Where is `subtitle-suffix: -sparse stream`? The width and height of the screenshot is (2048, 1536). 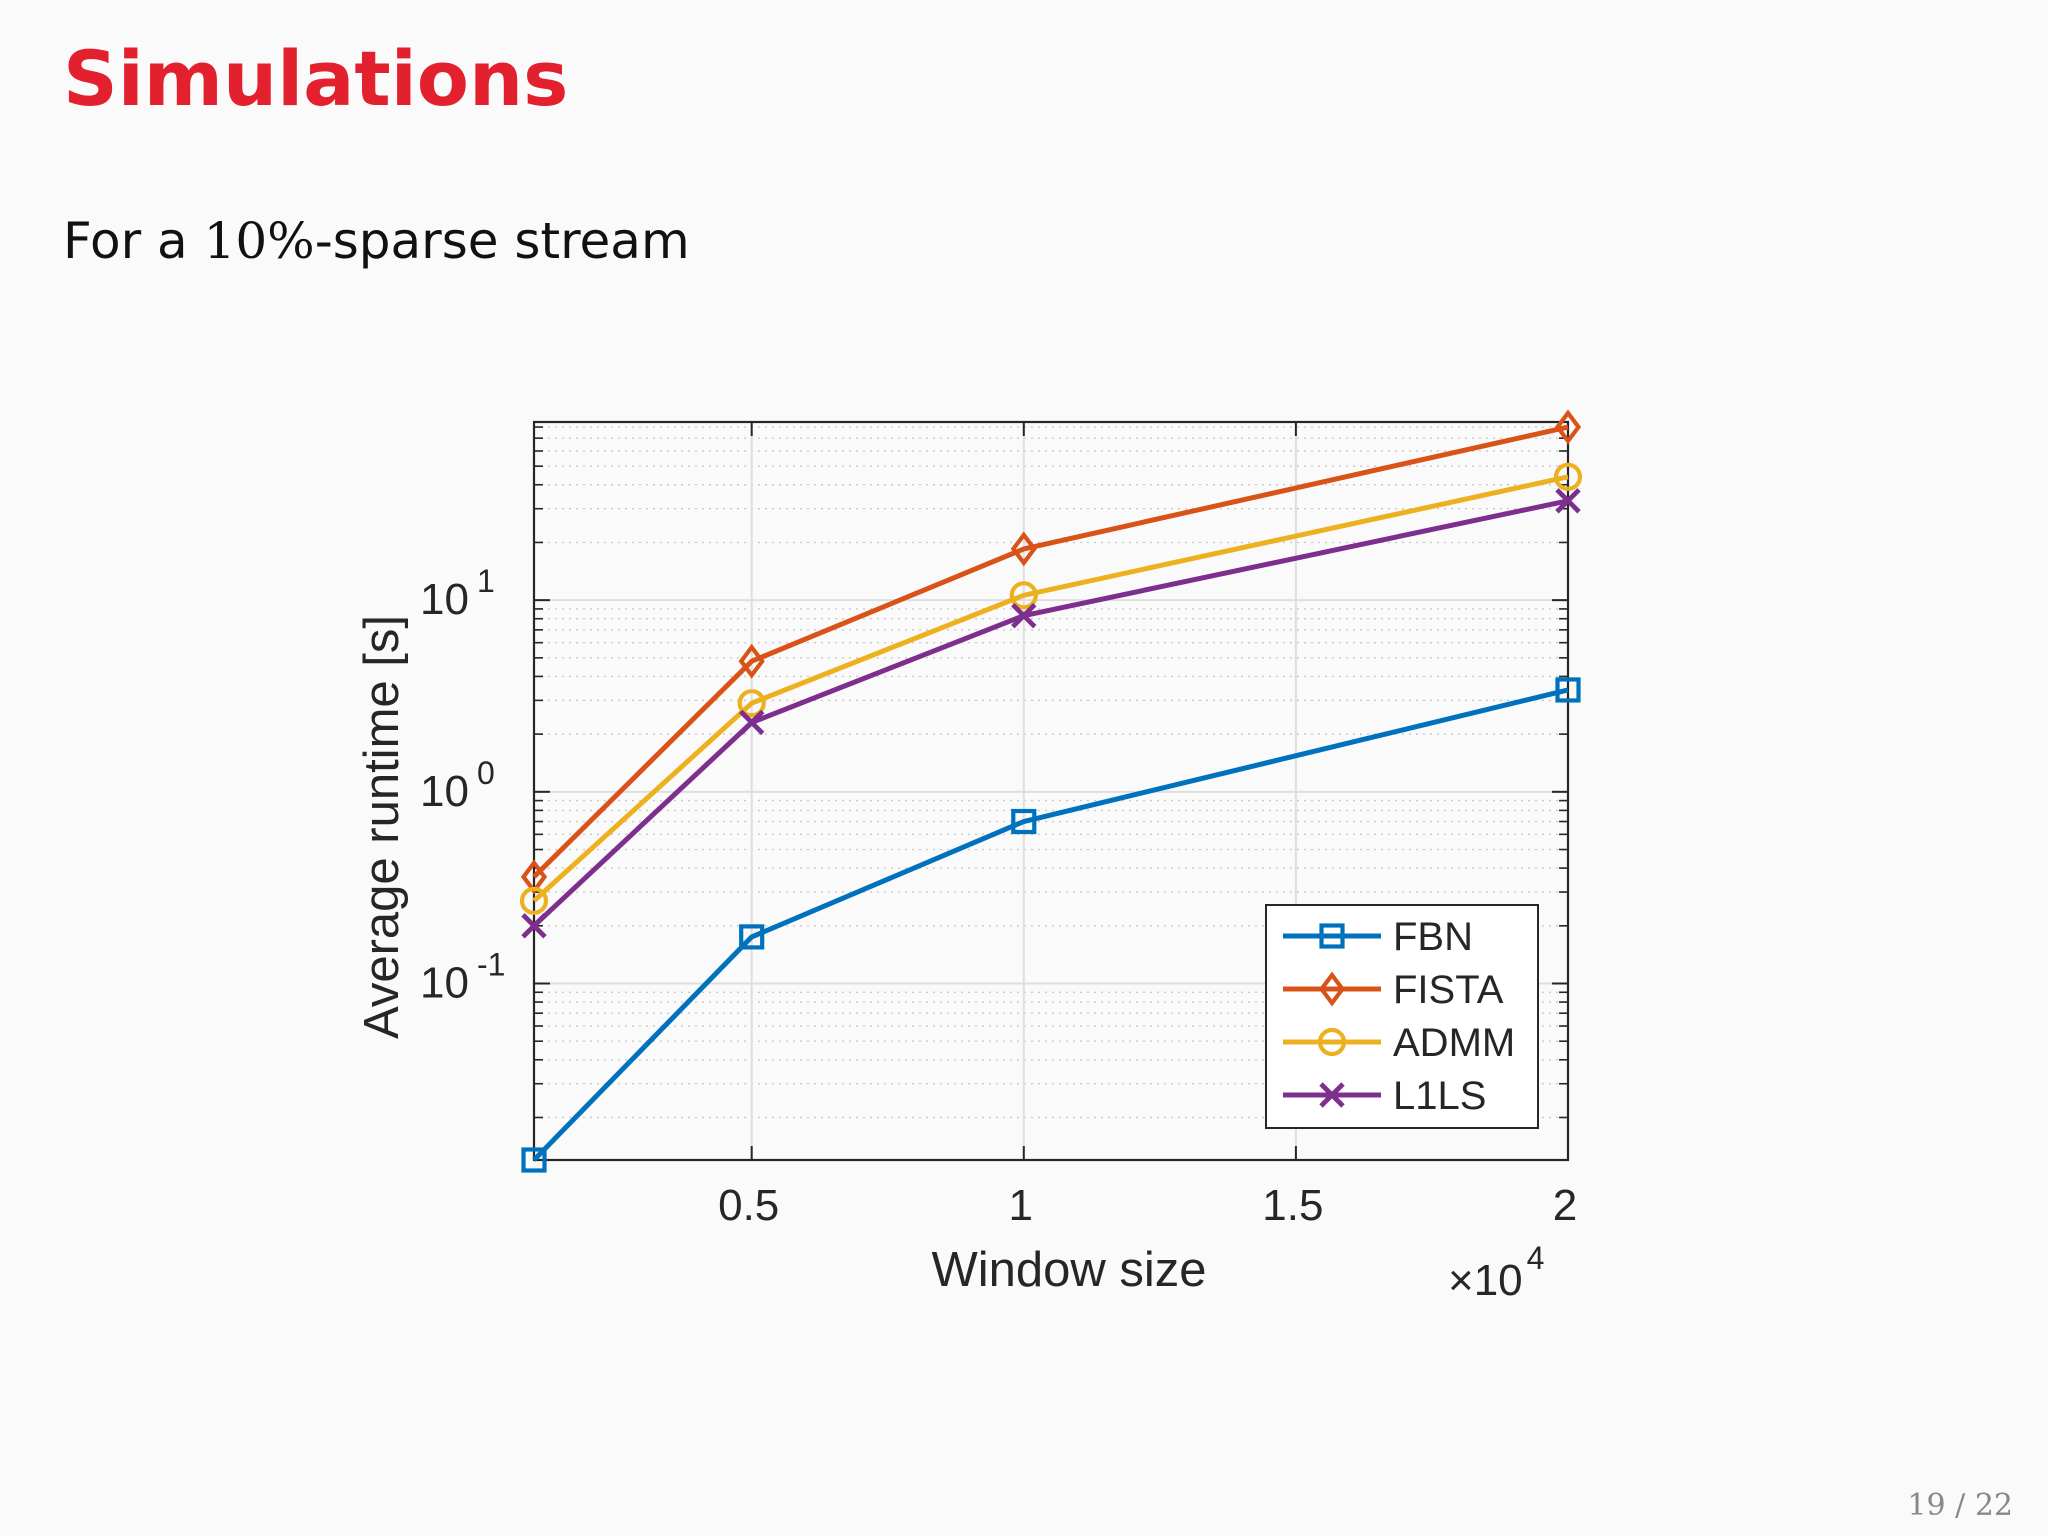
subtitle-suffix: -sparse stream is located at coordinates (502, 241).